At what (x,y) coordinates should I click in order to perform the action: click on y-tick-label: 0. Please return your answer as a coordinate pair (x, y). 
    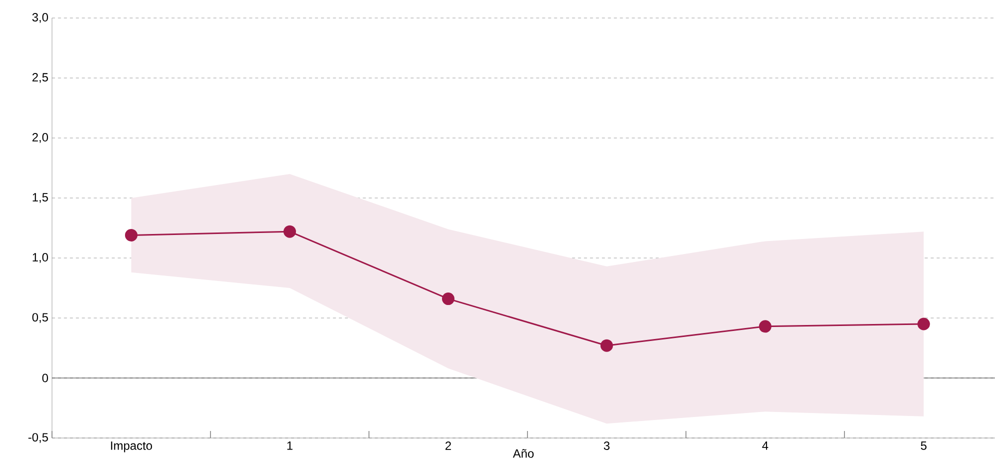
    Looking at the image, I should click on (45, 378).